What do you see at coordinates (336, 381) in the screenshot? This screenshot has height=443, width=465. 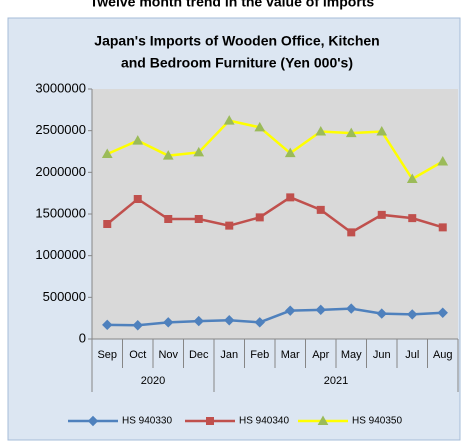 I see `year-label: 2021` at bounding box center [336, 381].